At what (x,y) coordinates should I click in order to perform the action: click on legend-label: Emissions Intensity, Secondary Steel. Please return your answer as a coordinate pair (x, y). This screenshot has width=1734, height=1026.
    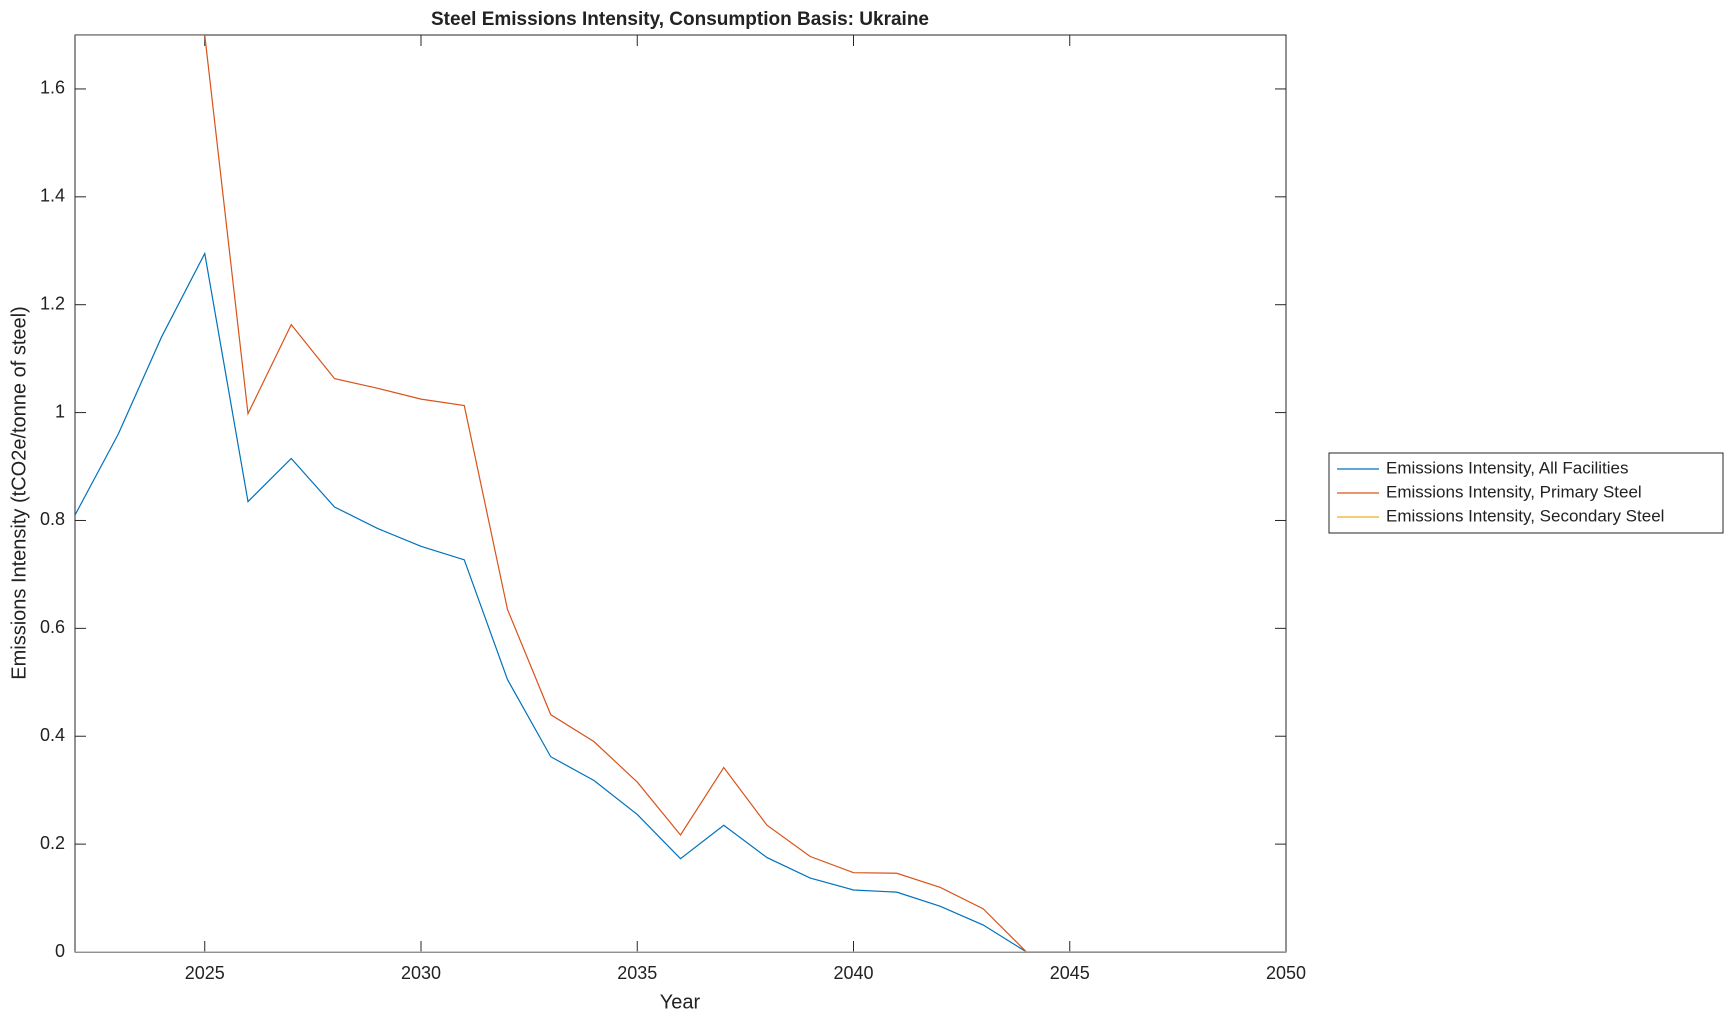
    Looking at the image, I should click on (1525, 515).